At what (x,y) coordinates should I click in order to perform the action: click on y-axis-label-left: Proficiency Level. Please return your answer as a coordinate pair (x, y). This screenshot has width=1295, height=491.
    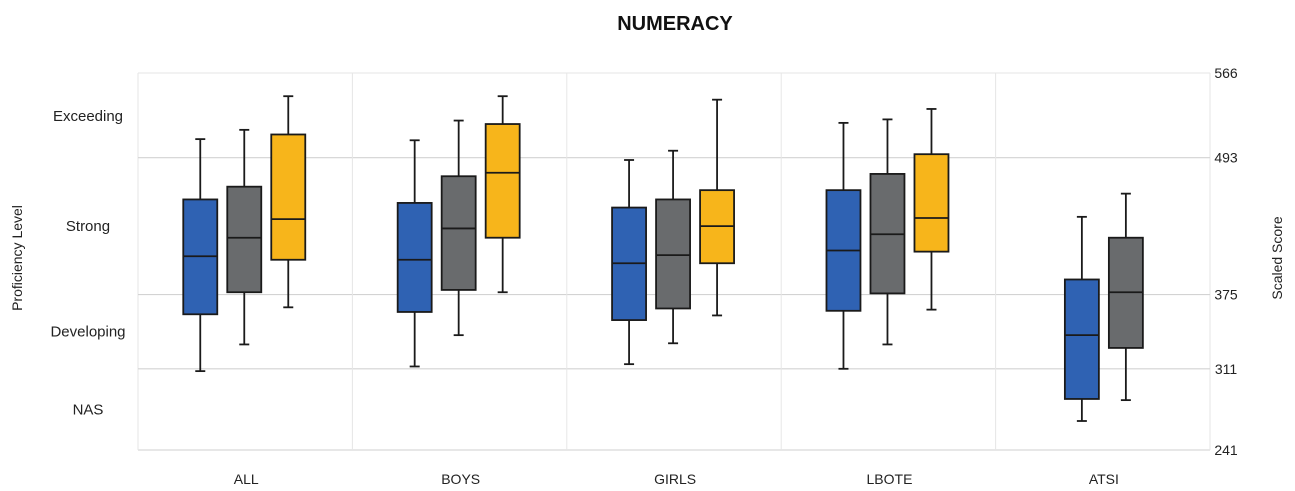
    Looking at the image, I should click on (17, 258).